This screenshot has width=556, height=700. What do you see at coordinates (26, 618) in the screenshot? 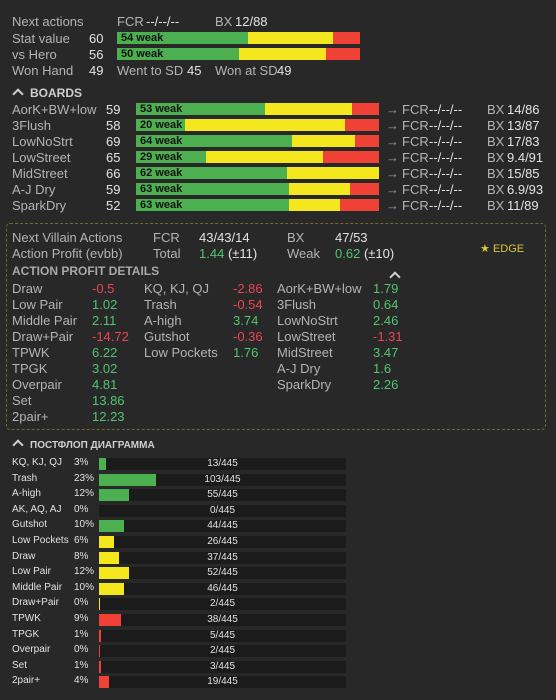
I see `postflop-row-label: TPWK` at bounding box center [26, 618].